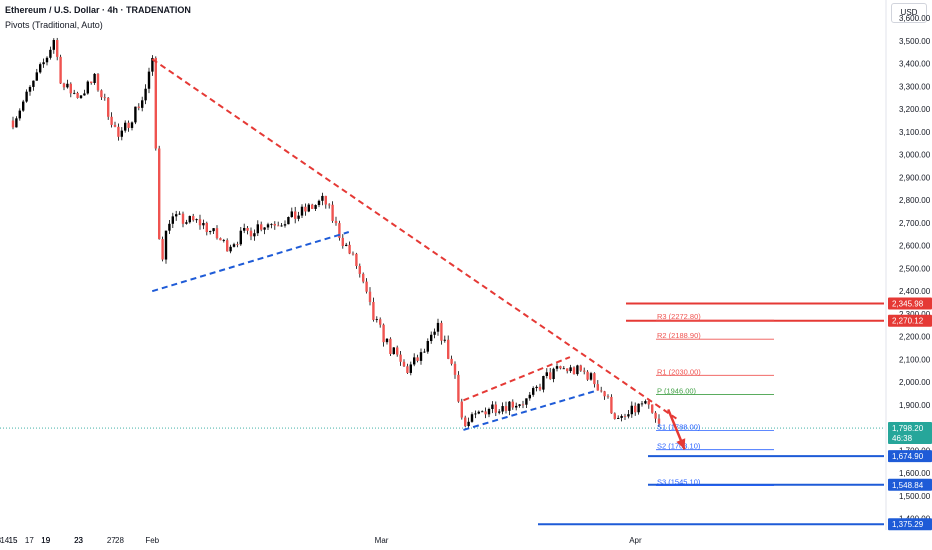  I want to click on y-tick-label: 2,600.00, so click(915, 246).